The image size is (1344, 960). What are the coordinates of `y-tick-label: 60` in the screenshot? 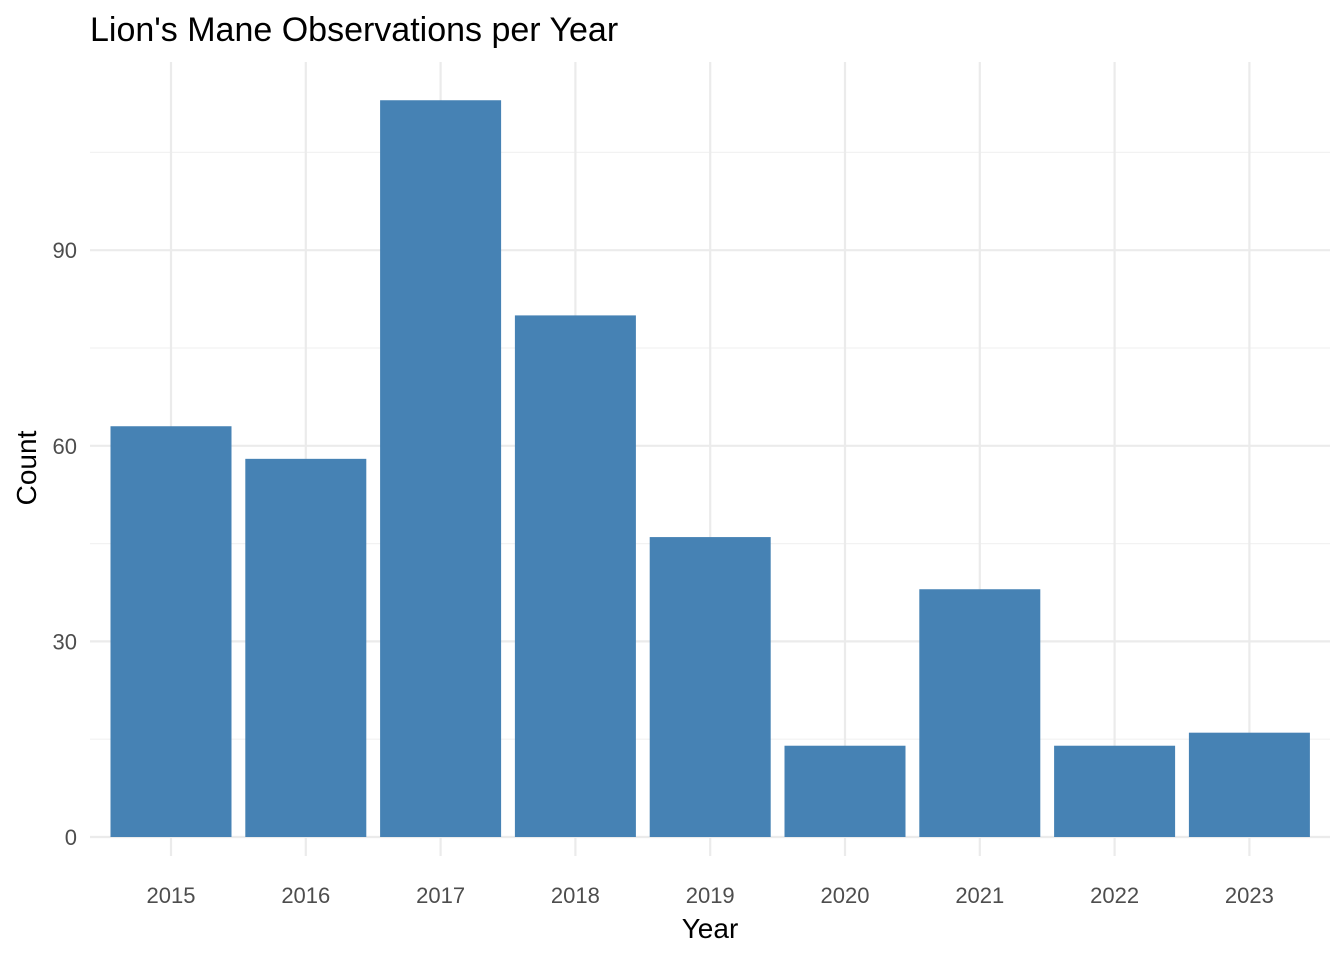 It's located at (65, 446).